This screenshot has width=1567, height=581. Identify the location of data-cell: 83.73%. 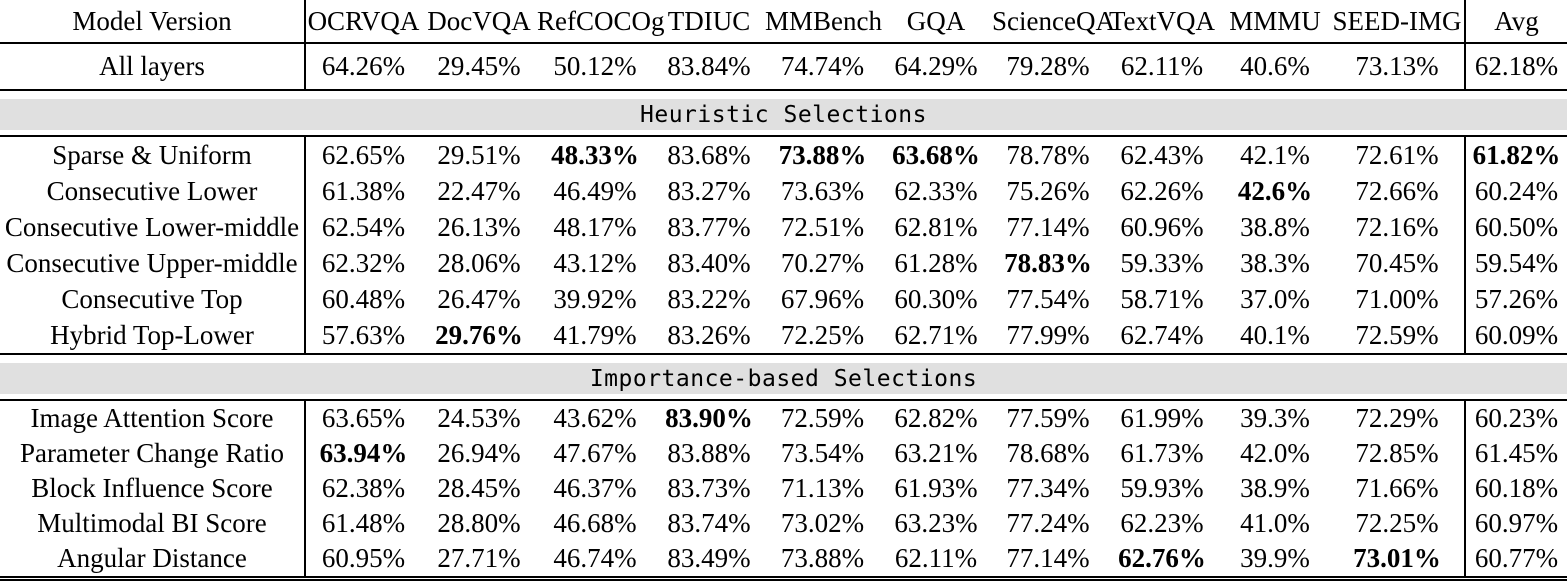
(709, 488).